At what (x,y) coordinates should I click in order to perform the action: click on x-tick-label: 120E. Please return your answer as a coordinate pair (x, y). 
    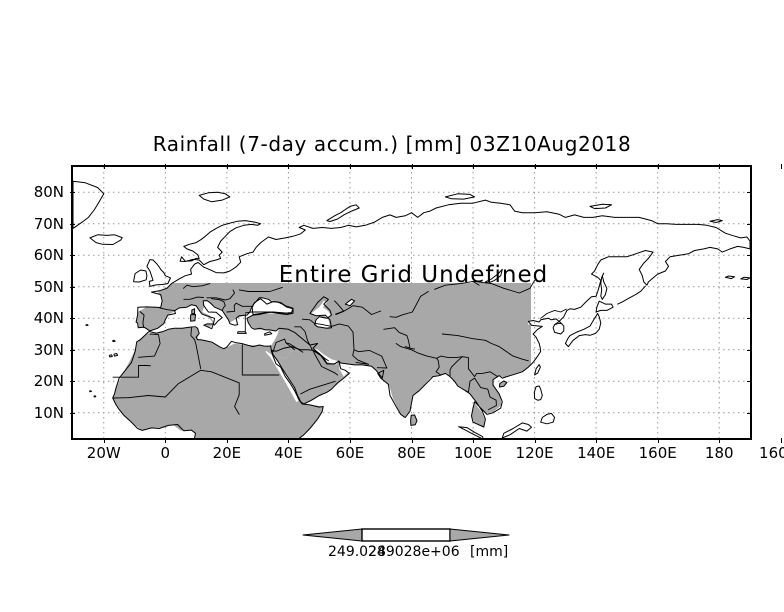
    Looking at the image, I should click on (534, 453).